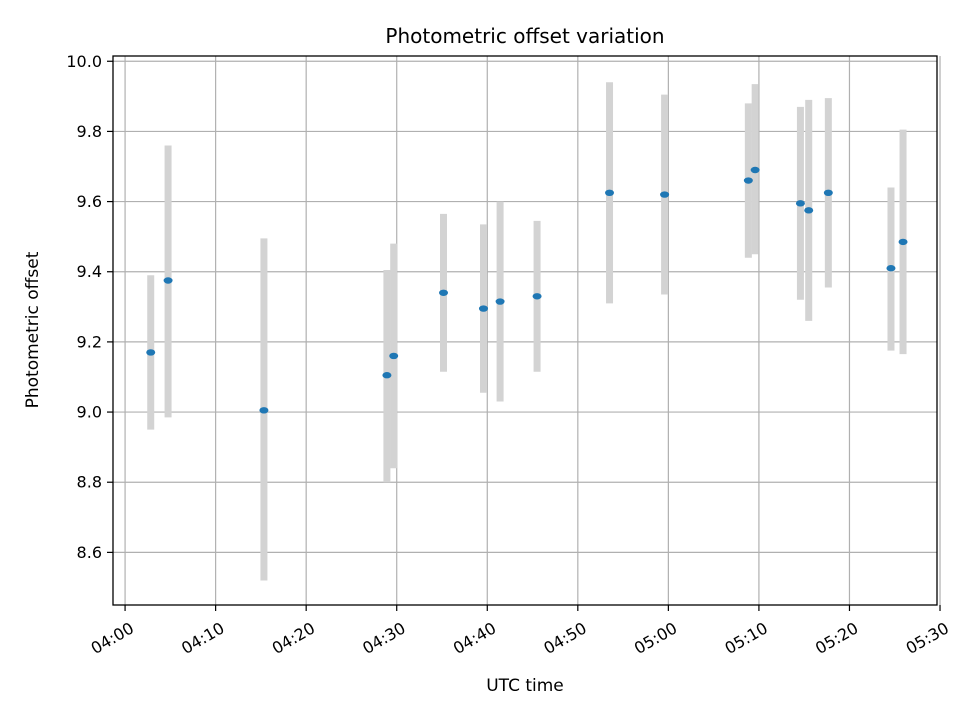 Image resolution: width=960 pixels, height=720 pixels. What do you see at coordinates (89, 482) in the screenshot?
I see `y-tick-label: 8.8` at bounding box center [89, 482].